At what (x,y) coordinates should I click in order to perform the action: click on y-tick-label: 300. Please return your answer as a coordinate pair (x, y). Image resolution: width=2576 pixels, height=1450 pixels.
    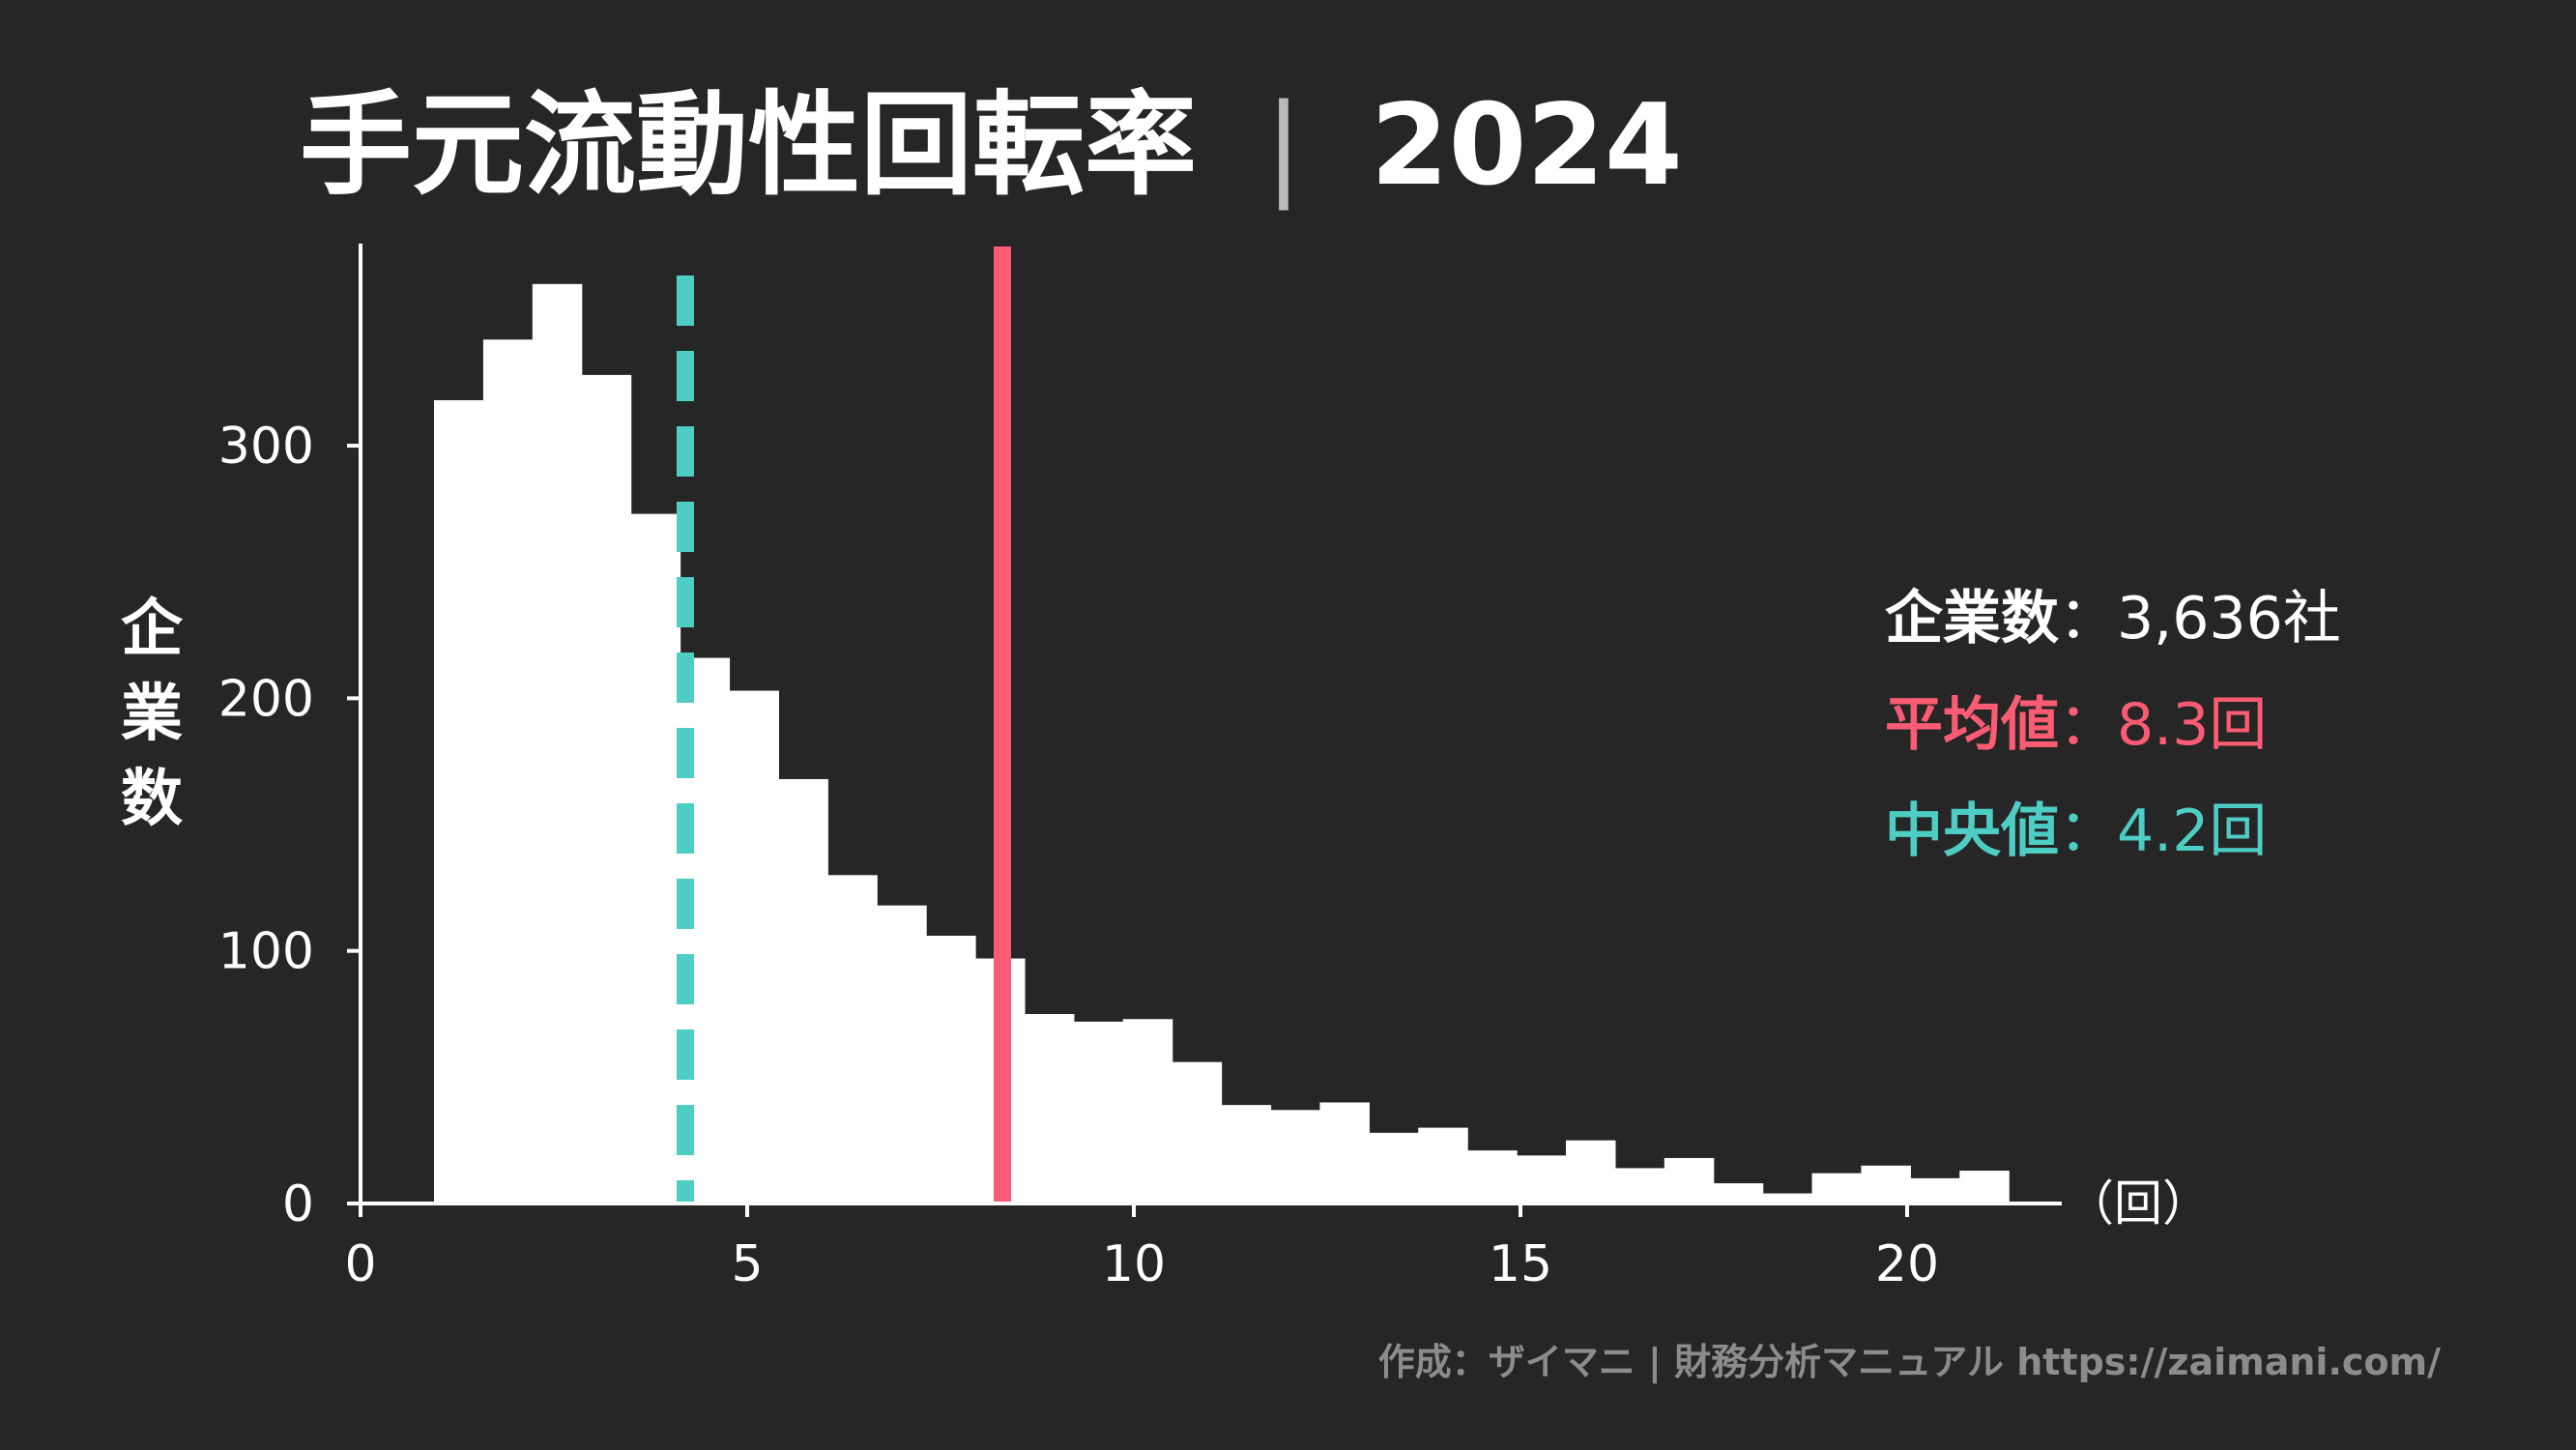
    Looking at the image, I should click on (266, 447).